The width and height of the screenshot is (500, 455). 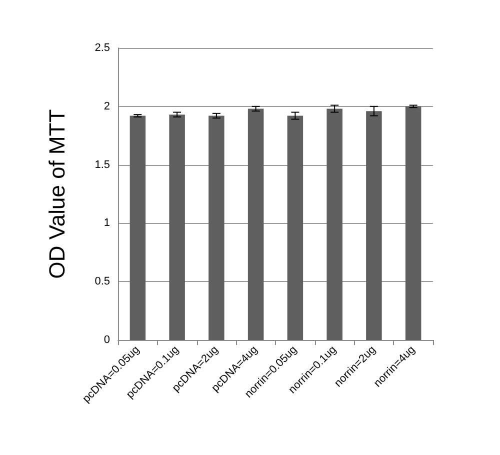 What do you see at coordinates (107, 340) in the screenshot?
I see `y-tick-label: 0` at bounding box center [107, 340].